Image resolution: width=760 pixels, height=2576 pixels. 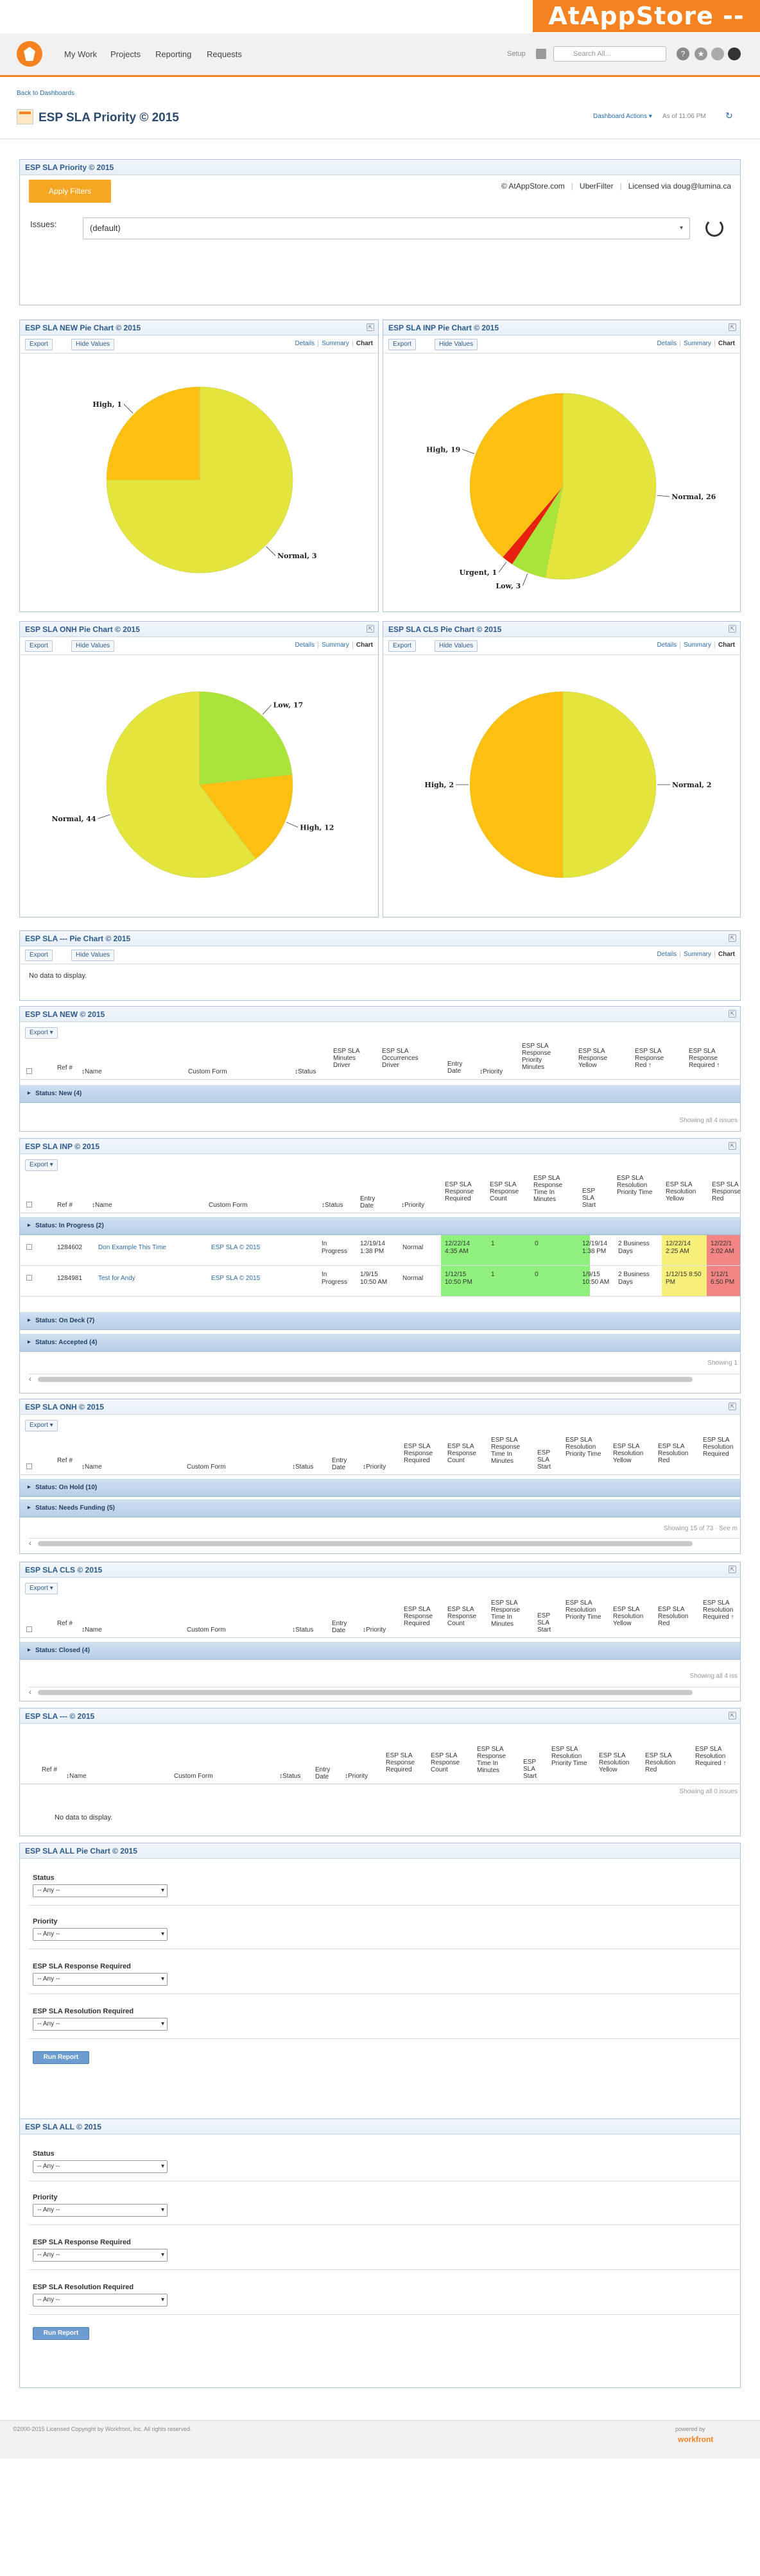 I want to click on pie-slice-normal, so click(x=600, y=486).